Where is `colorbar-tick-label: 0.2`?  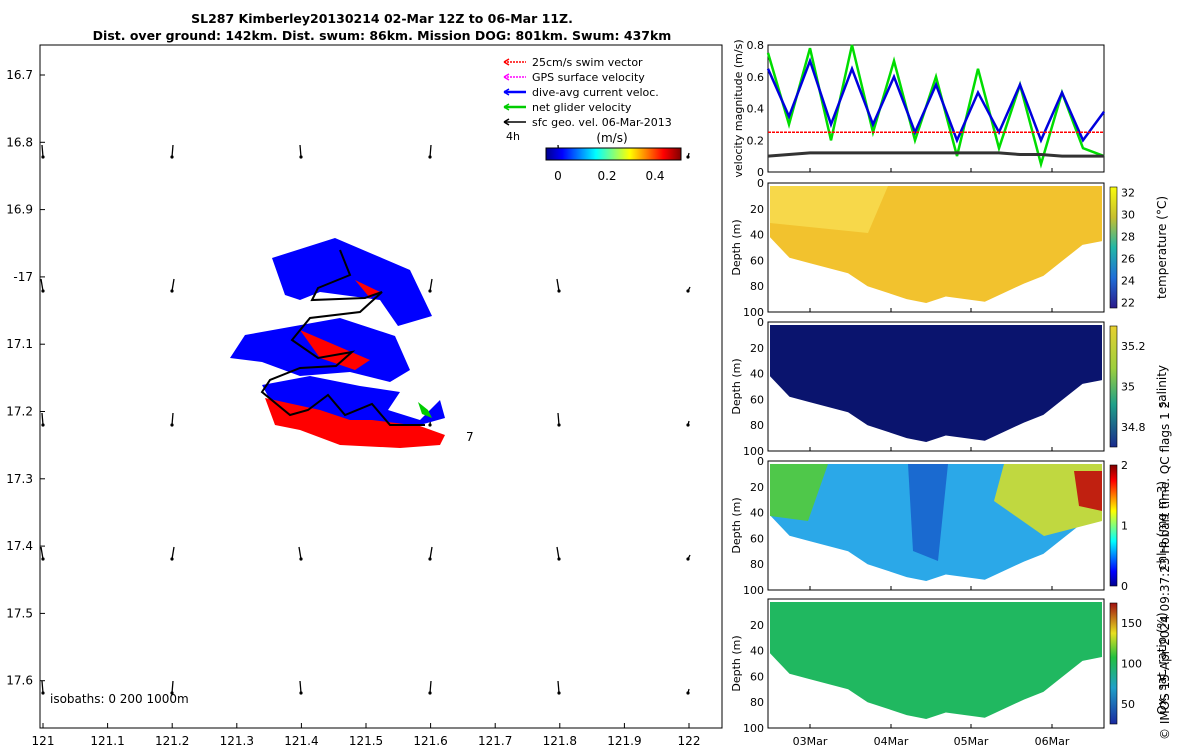 colorbar-tick-label: 0.2 is located at coordinates (606, 176).